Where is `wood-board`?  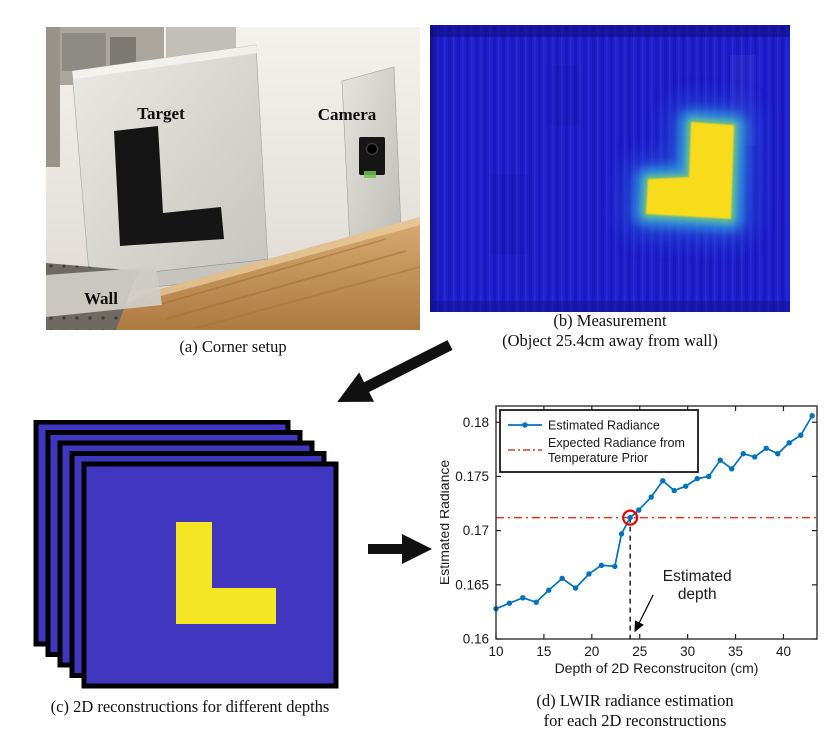 wood-board is located at coordinates (251, 273).